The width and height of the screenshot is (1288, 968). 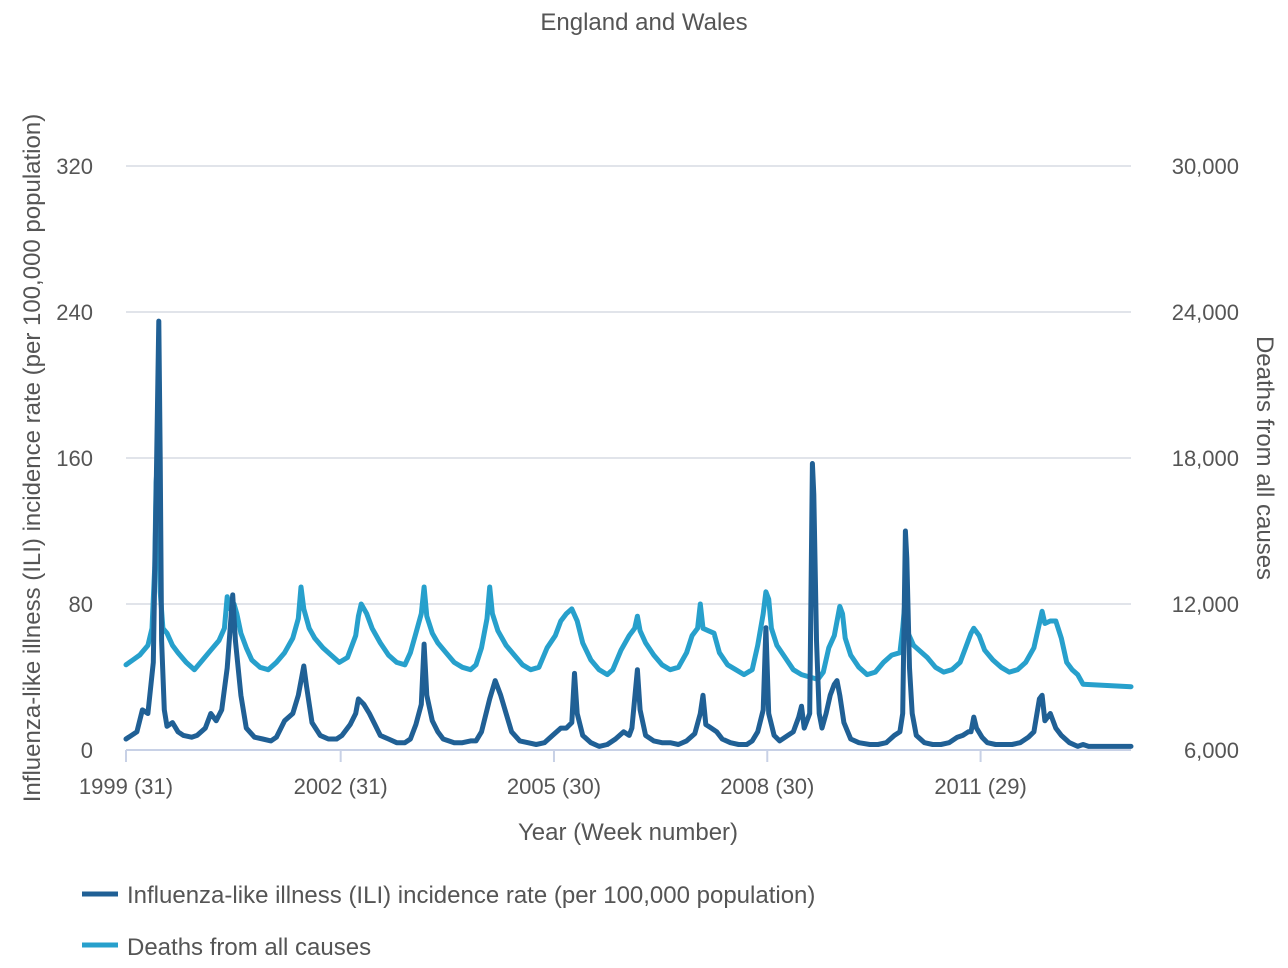 What do you see at coordinates (980, 786) in the screenshot?
I see `x-tick-label: 2011 (29)` at bounding box center [980, 786].